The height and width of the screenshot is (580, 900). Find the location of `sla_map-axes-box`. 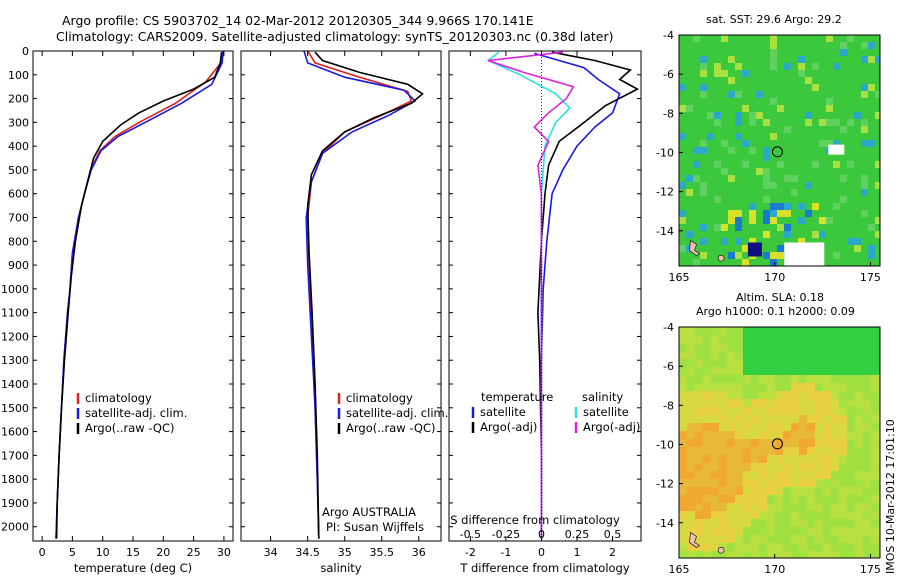

sla_map-axes-box is located at coordinates (779, 442).